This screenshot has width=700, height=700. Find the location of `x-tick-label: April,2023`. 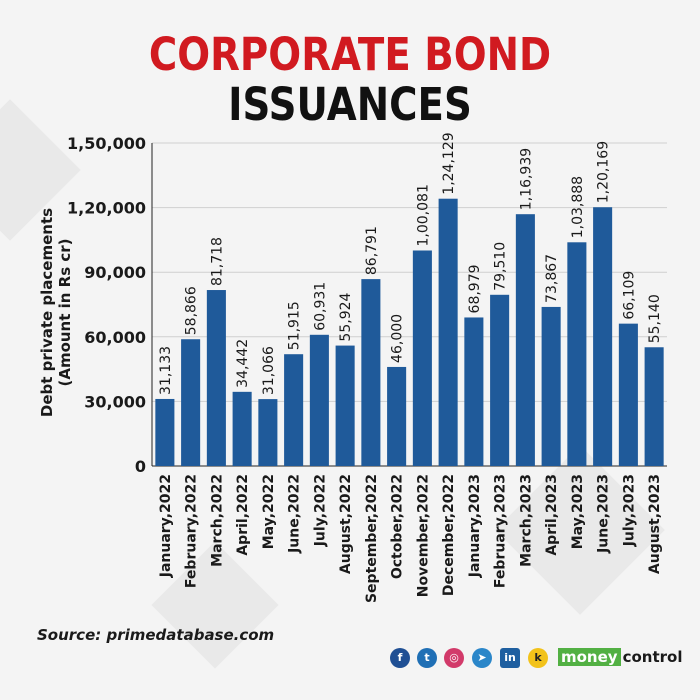

x-tick-label: April,2023 is located at coordinates (552, 515).